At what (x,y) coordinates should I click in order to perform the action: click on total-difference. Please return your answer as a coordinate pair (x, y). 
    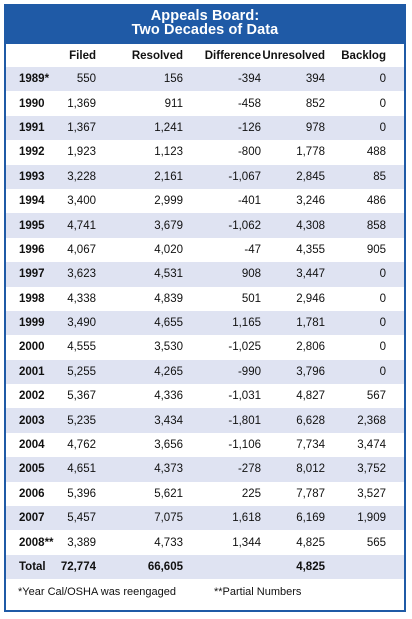
    Looking at the image, I should click on (222, 567).